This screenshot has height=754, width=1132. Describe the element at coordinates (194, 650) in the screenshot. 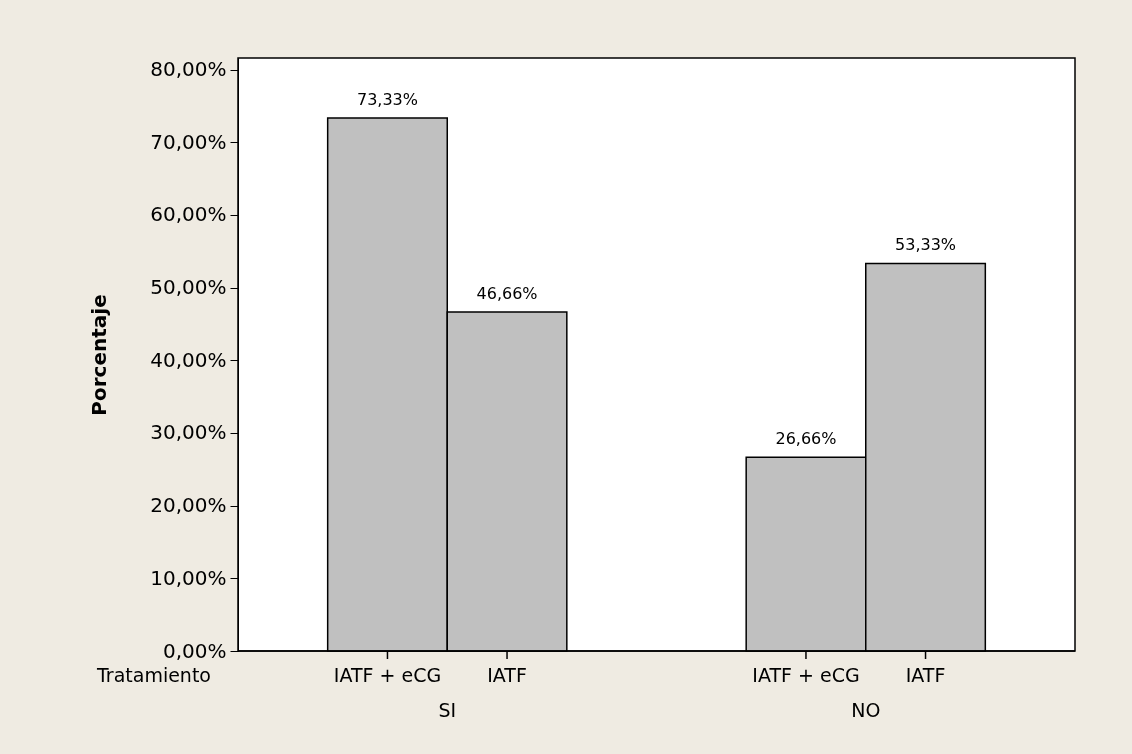

I see `y-tick-label: 0,00%` at that location.